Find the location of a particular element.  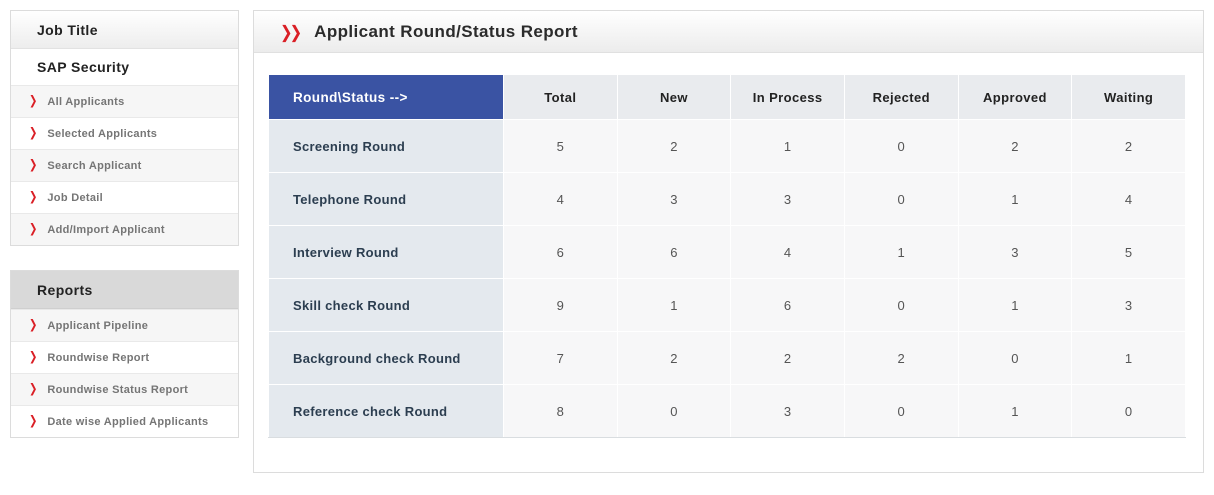

row-label: Skill check Round is located at coordinates (386, 305).